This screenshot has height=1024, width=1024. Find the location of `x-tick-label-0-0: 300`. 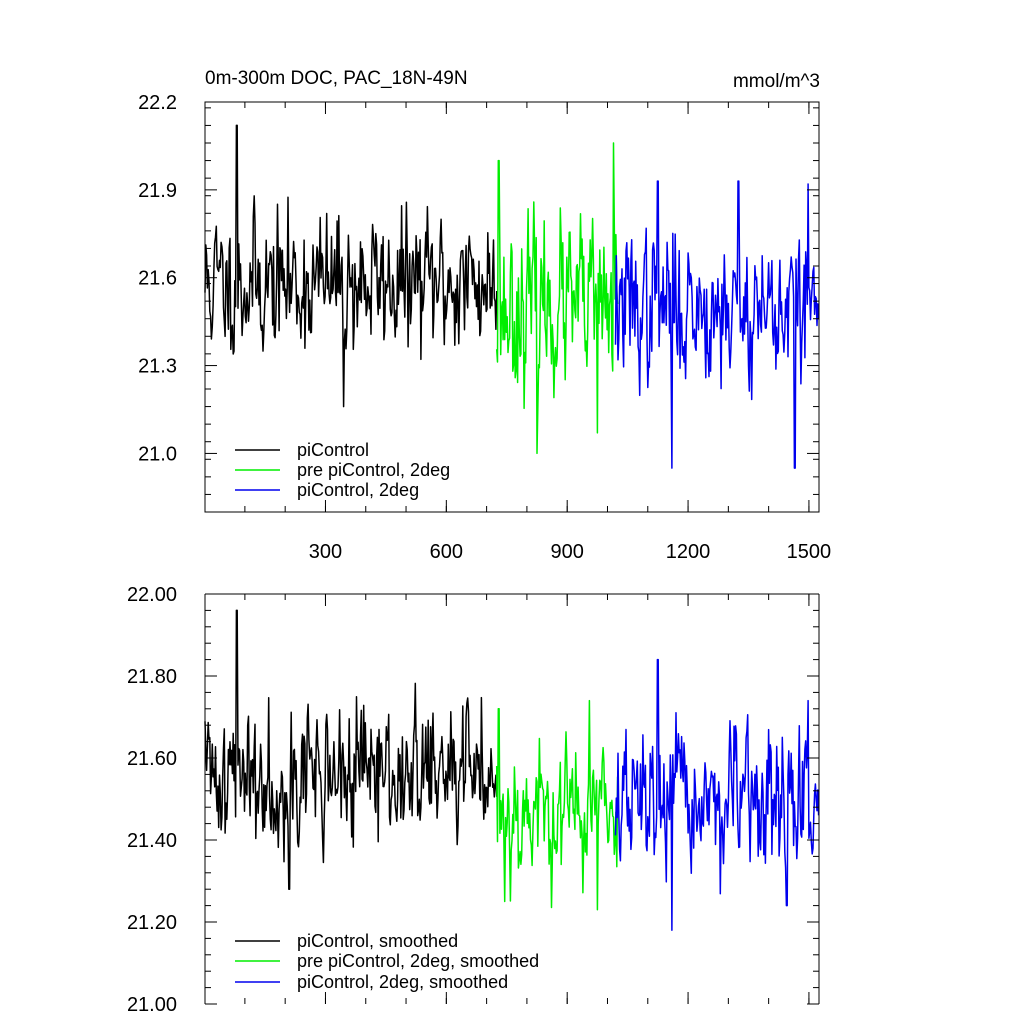

x-tick-label-0-0: 300 is located at coordinates (325, 552).